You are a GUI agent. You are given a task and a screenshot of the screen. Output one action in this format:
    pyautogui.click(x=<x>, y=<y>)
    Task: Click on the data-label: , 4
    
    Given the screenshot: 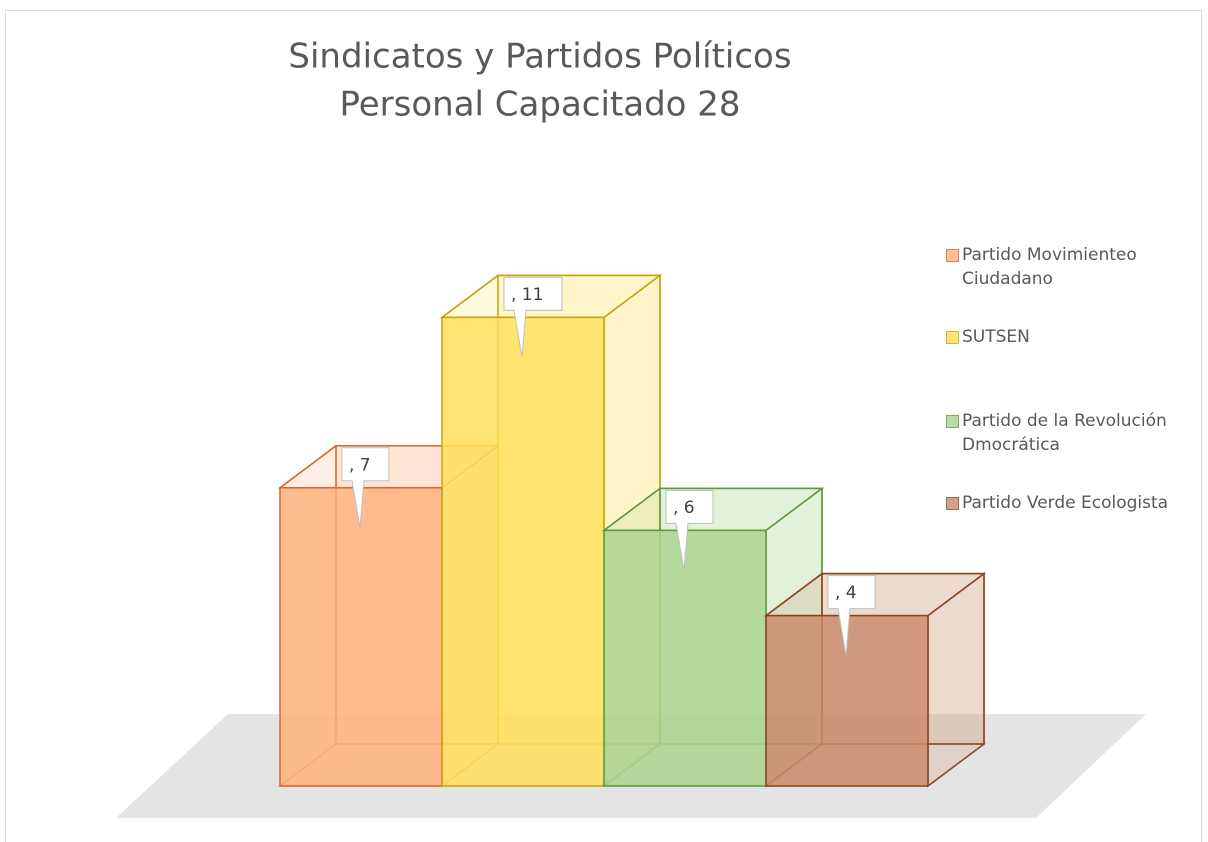 What is the action you would take?
    pyautogui.click(x=846, y=593)
    